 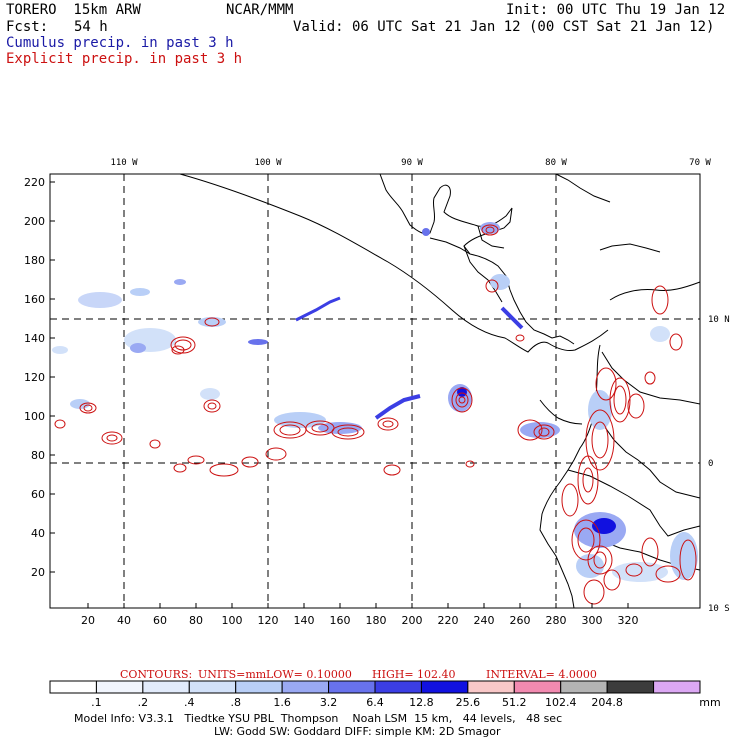 What do you see at coordinates (235, 702) in the screenshot?
I see `colorbar-label: .8` at bounding box center [235, 702].